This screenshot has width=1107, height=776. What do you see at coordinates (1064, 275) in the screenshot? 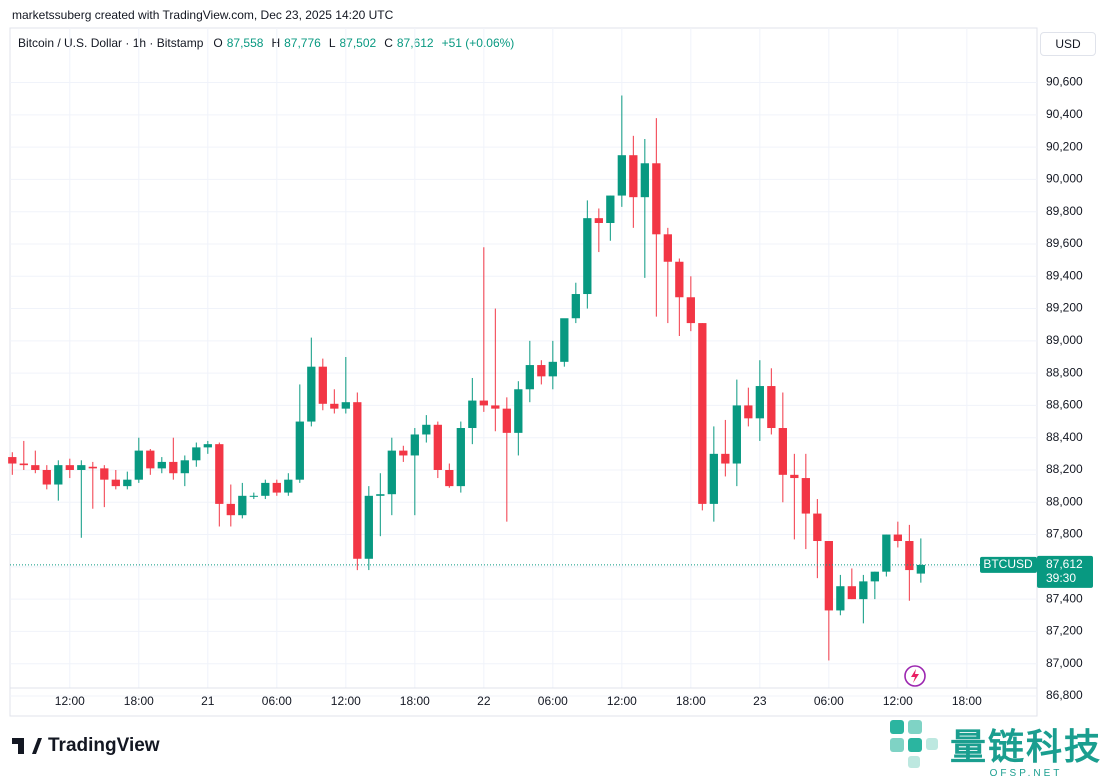
I see `y-tick-label: 89,400` at bounding box center [1064, 275].